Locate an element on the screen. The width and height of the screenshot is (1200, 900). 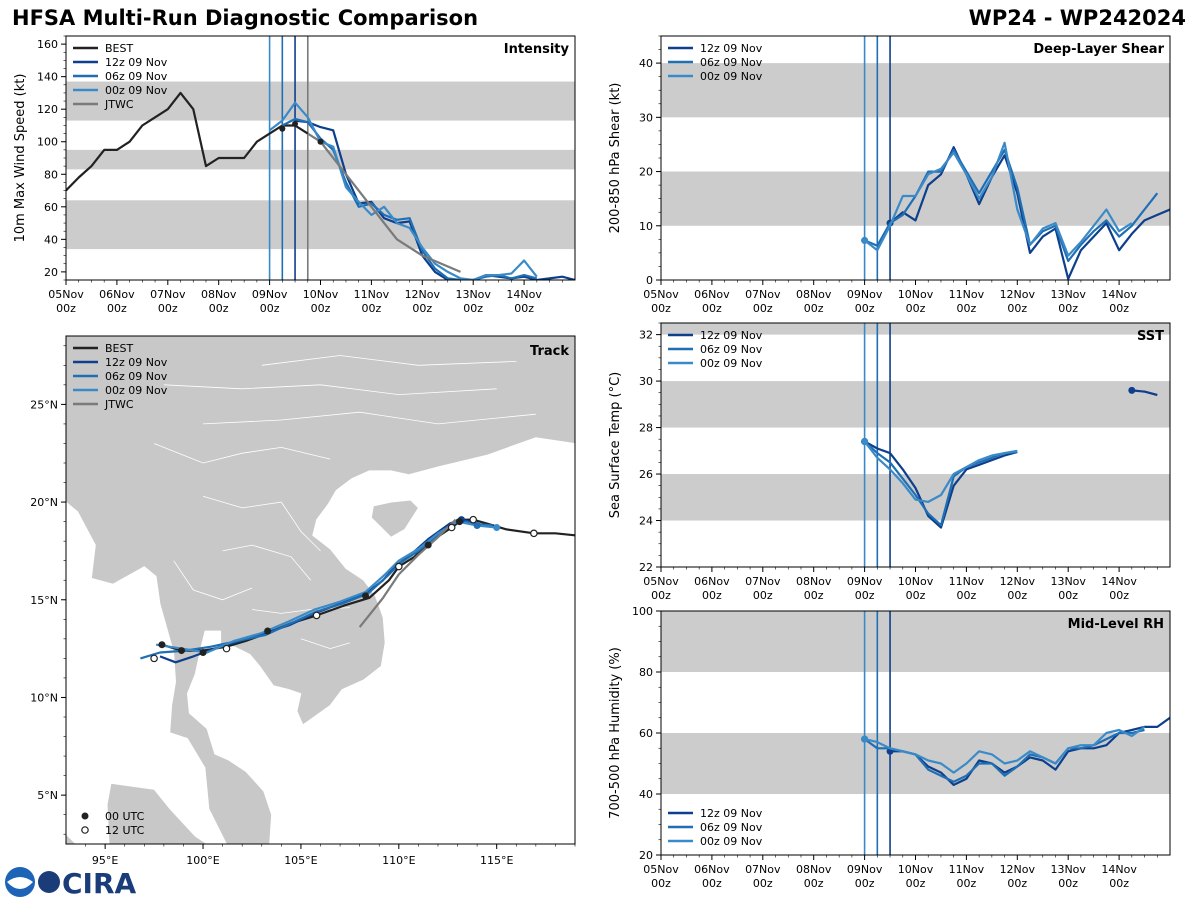
intensity-legend-label: 12z 09 Nov is located at coordinates (136, 62).